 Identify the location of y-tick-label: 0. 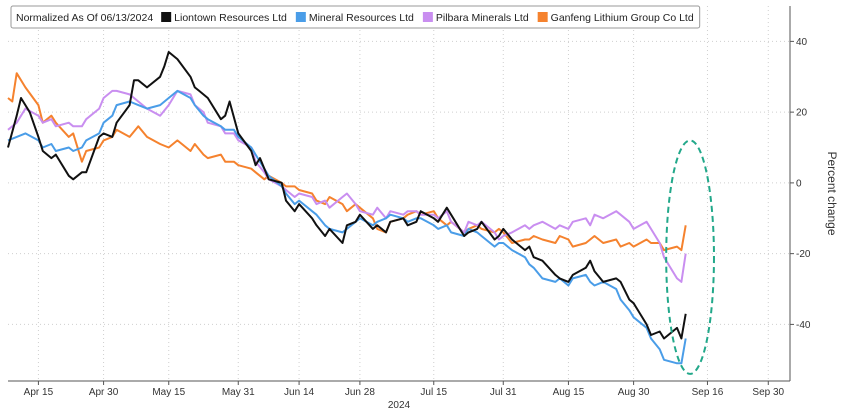
(799, 183).